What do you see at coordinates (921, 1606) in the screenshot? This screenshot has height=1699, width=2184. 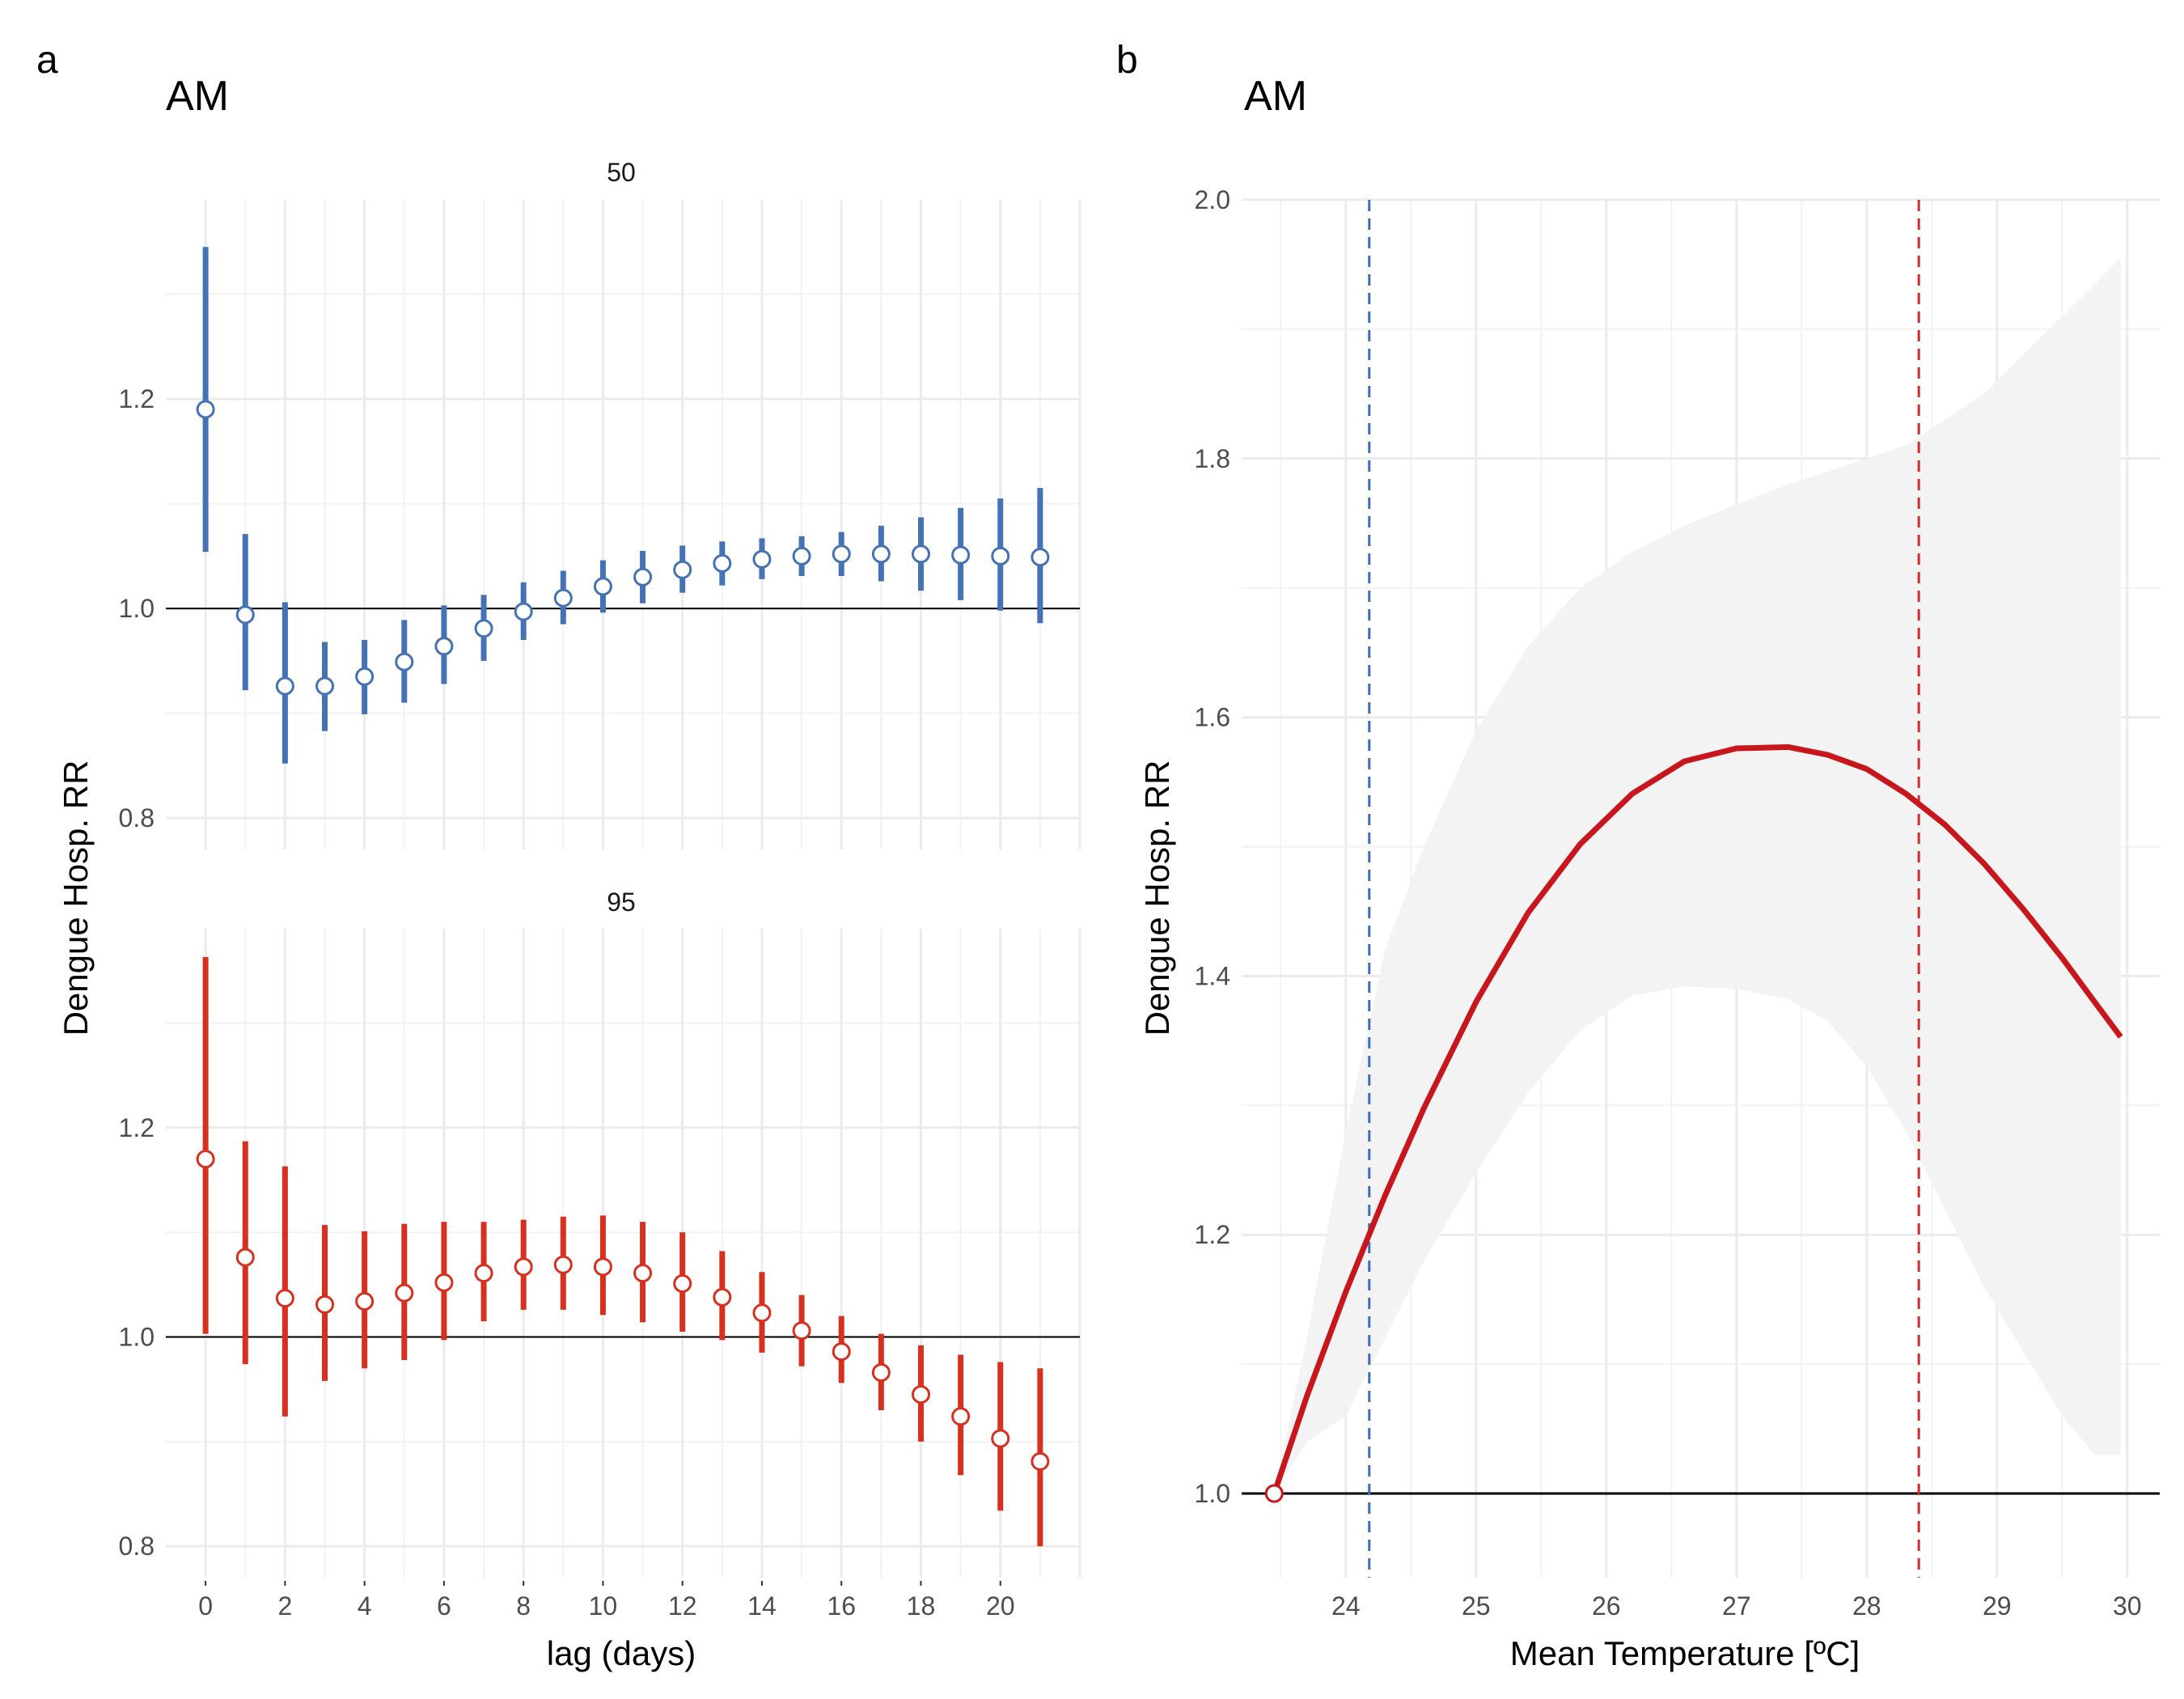 I see `x-tick-label: 18` at bounding box center [921, 1606].